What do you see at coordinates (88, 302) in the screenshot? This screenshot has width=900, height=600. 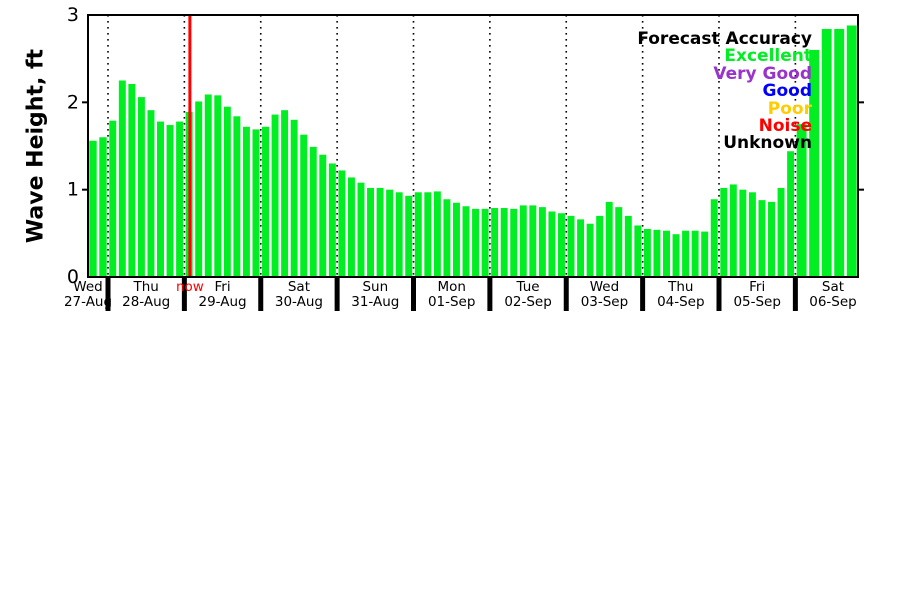 I see `x-axis-date-label: 27-Aug` at bounding box center [88, 302].